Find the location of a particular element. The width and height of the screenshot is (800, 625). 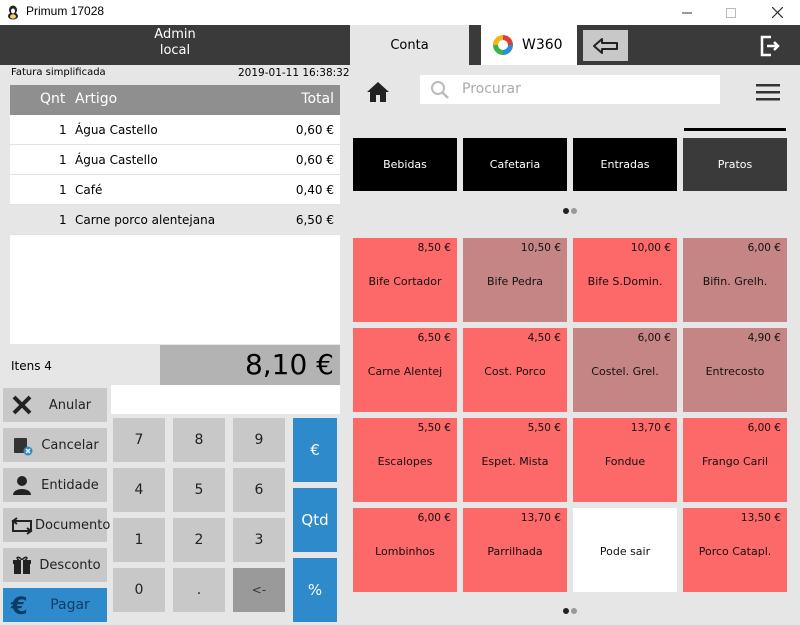

product-page-dots is located at coordinates (570, 611).